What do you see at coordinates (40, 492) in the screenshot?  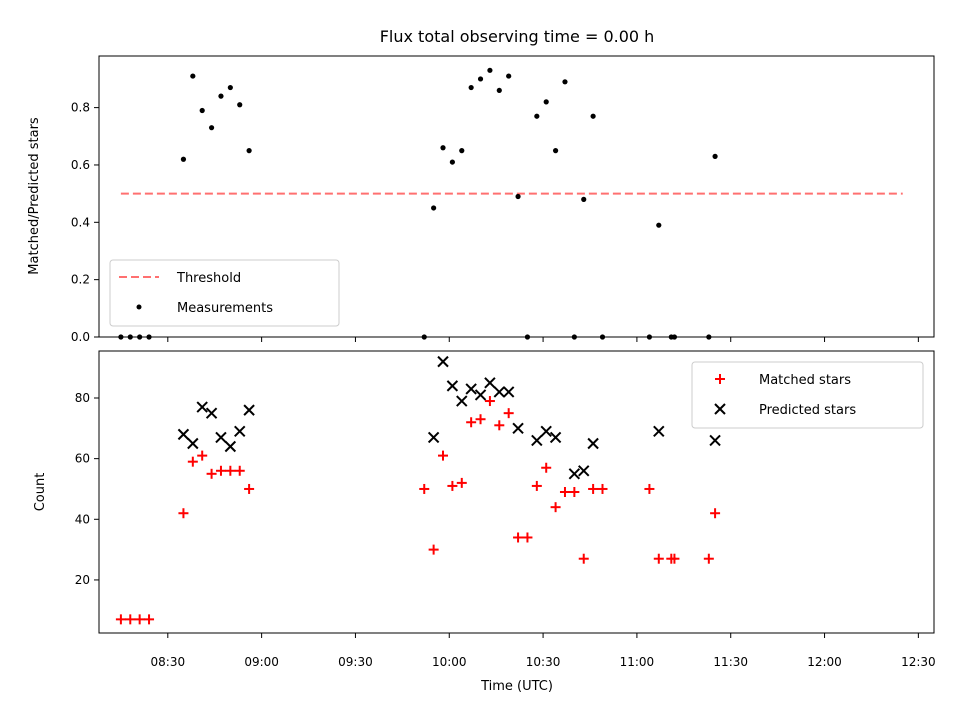 I see `bottom-y-axis-label: Count` at bounding box center [40, 492].